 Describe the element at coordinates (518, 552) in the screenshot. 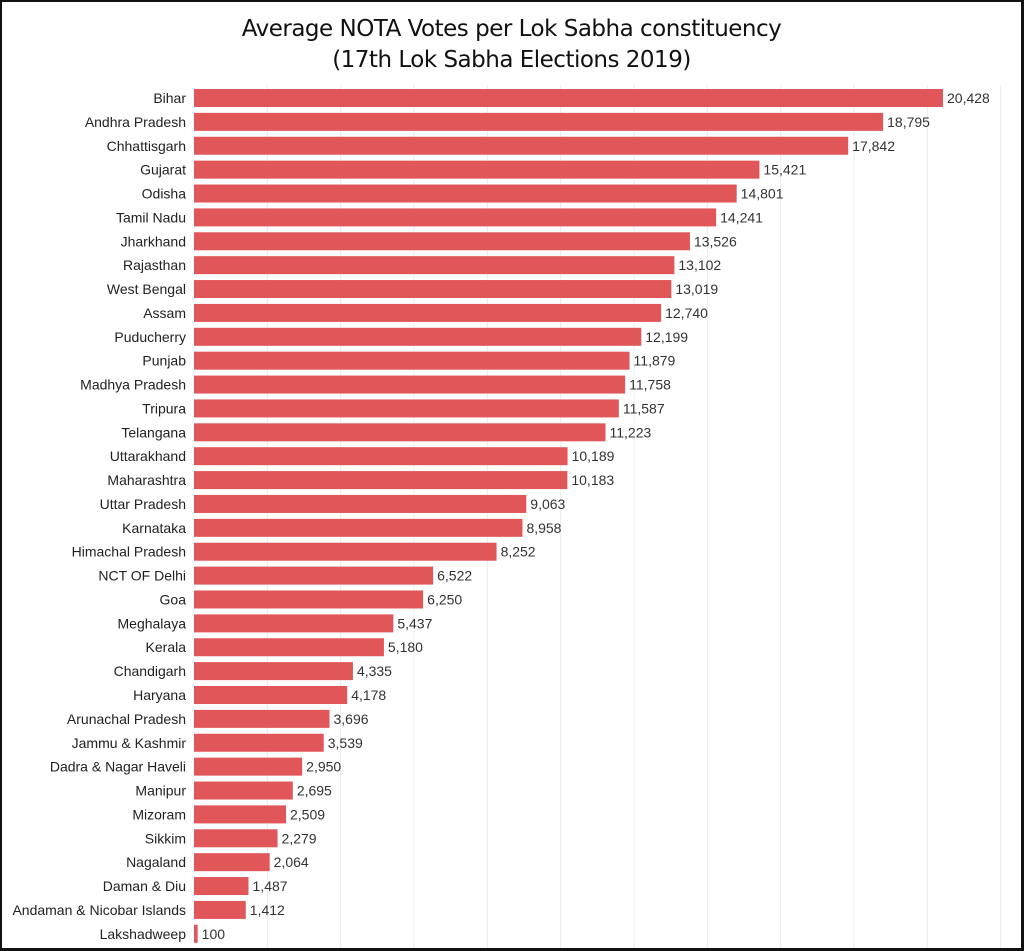

I see `data-label: 8,252` at that location.